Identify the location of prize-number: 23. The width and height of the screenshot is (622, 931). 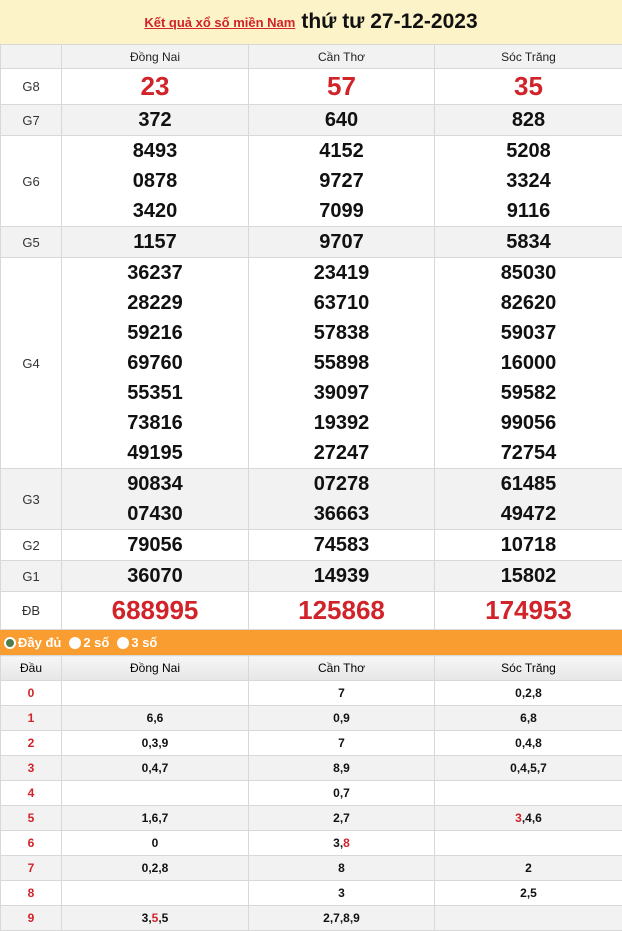
(155, 86).